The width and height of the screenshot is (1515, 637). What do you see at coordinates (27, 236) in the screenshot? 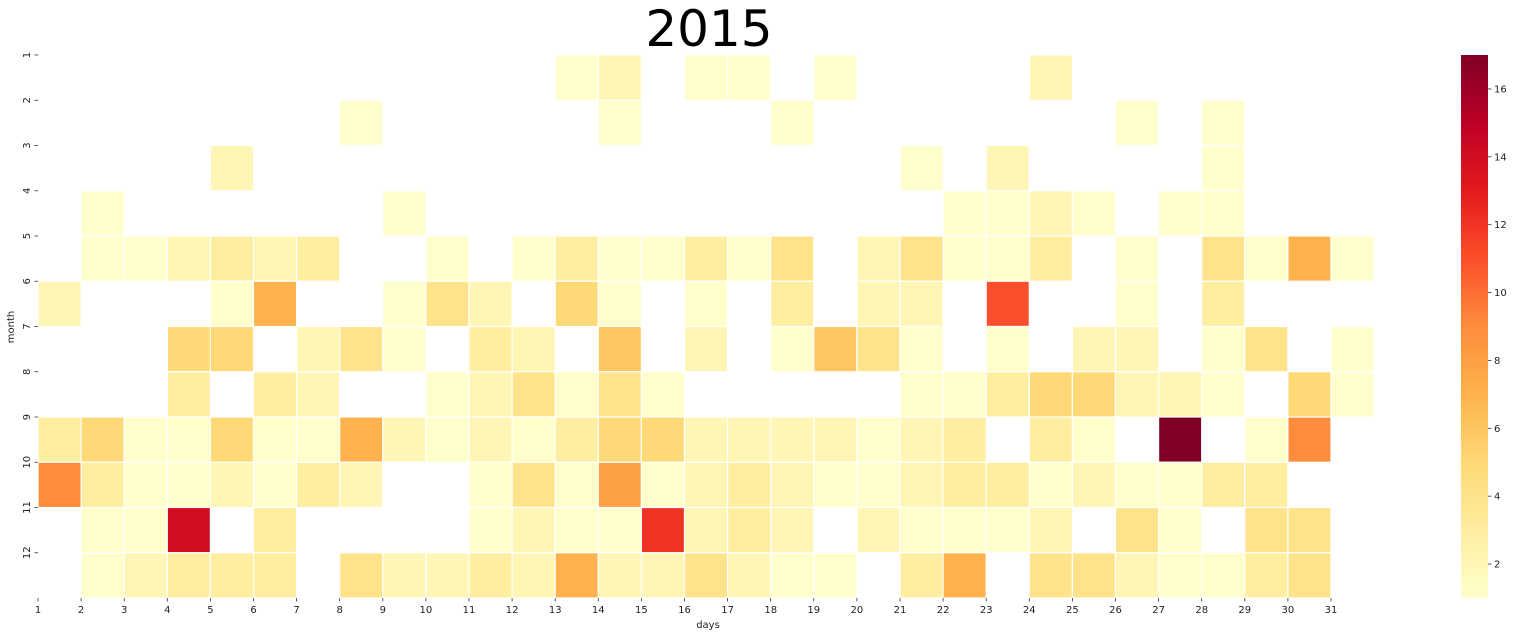
I see `y-tick-label: 5` at bounding box center [27, 236].